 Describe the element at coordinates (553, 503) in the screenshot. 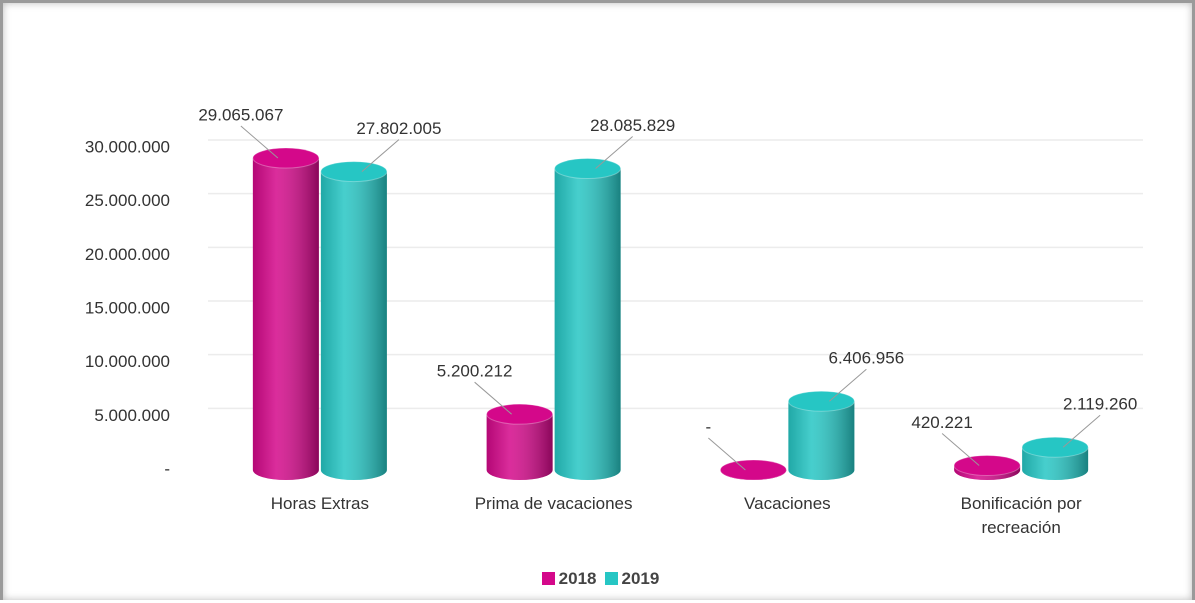

I see `x-tick-label: Prima de vacaciones` at that location.